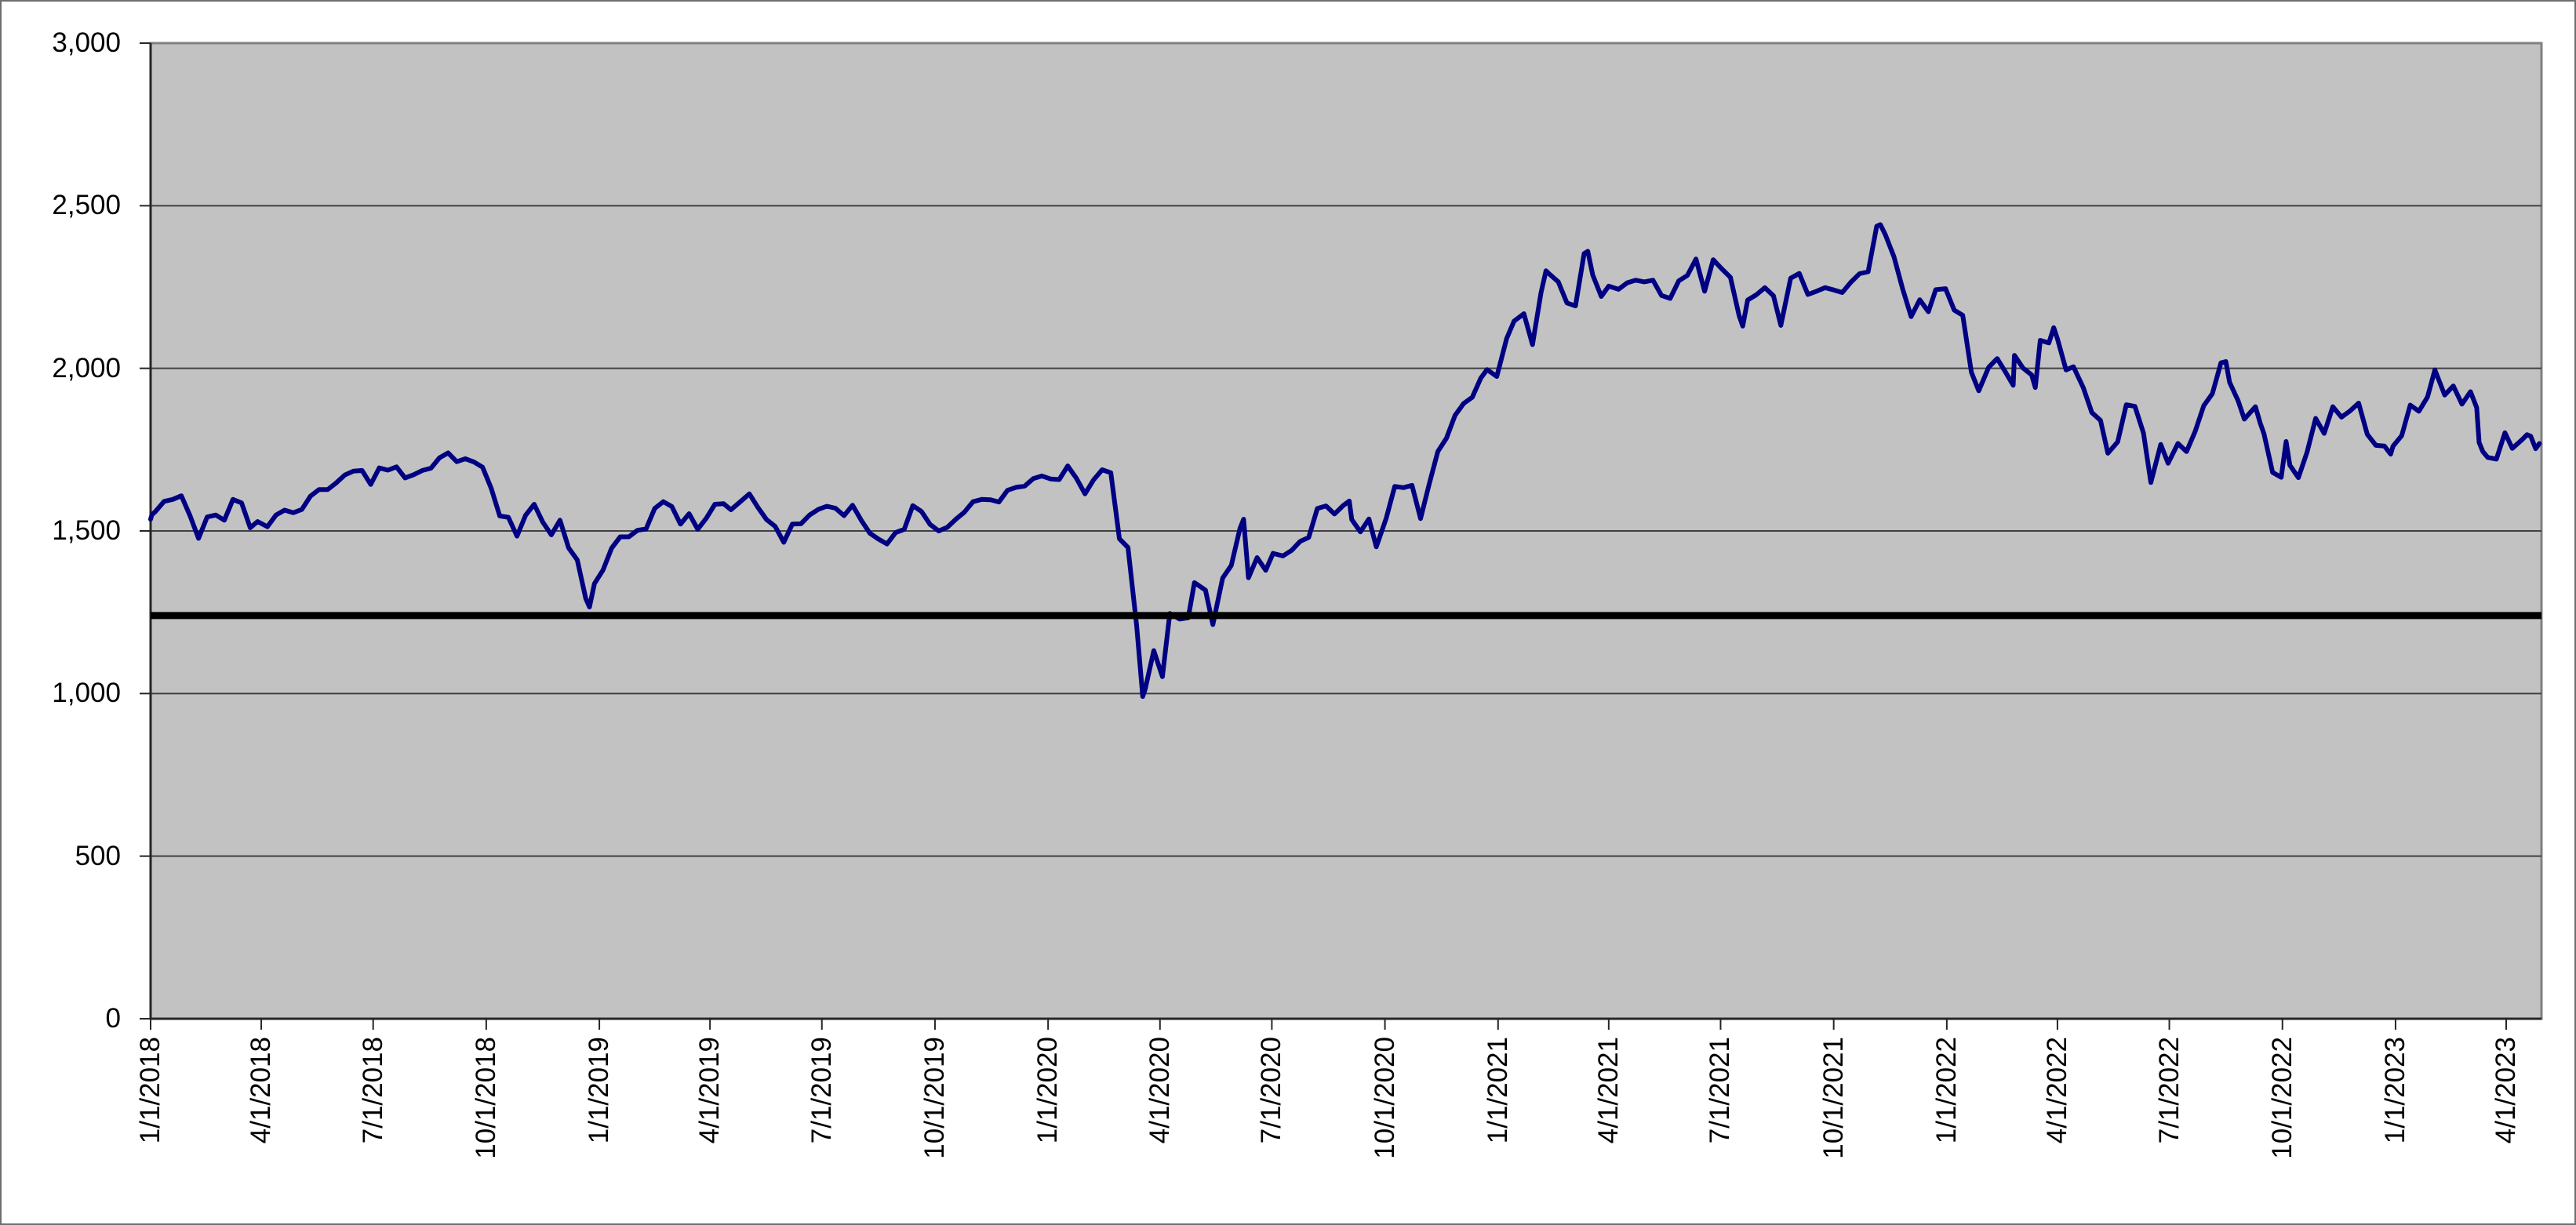  What do you see at coordinates (86, 530) in the screenshot?
I see `y-tick-label: 1,500` at bounding box center [86, 530].